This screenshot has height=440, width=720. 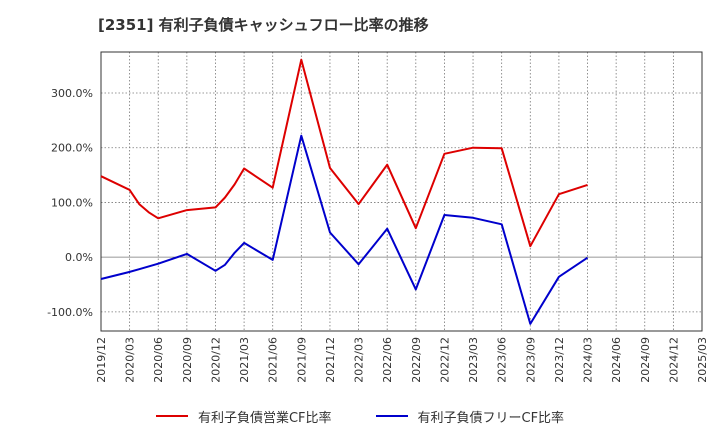 I want to click on y-tick-label: 0.0%, so click(x=79, y=257).